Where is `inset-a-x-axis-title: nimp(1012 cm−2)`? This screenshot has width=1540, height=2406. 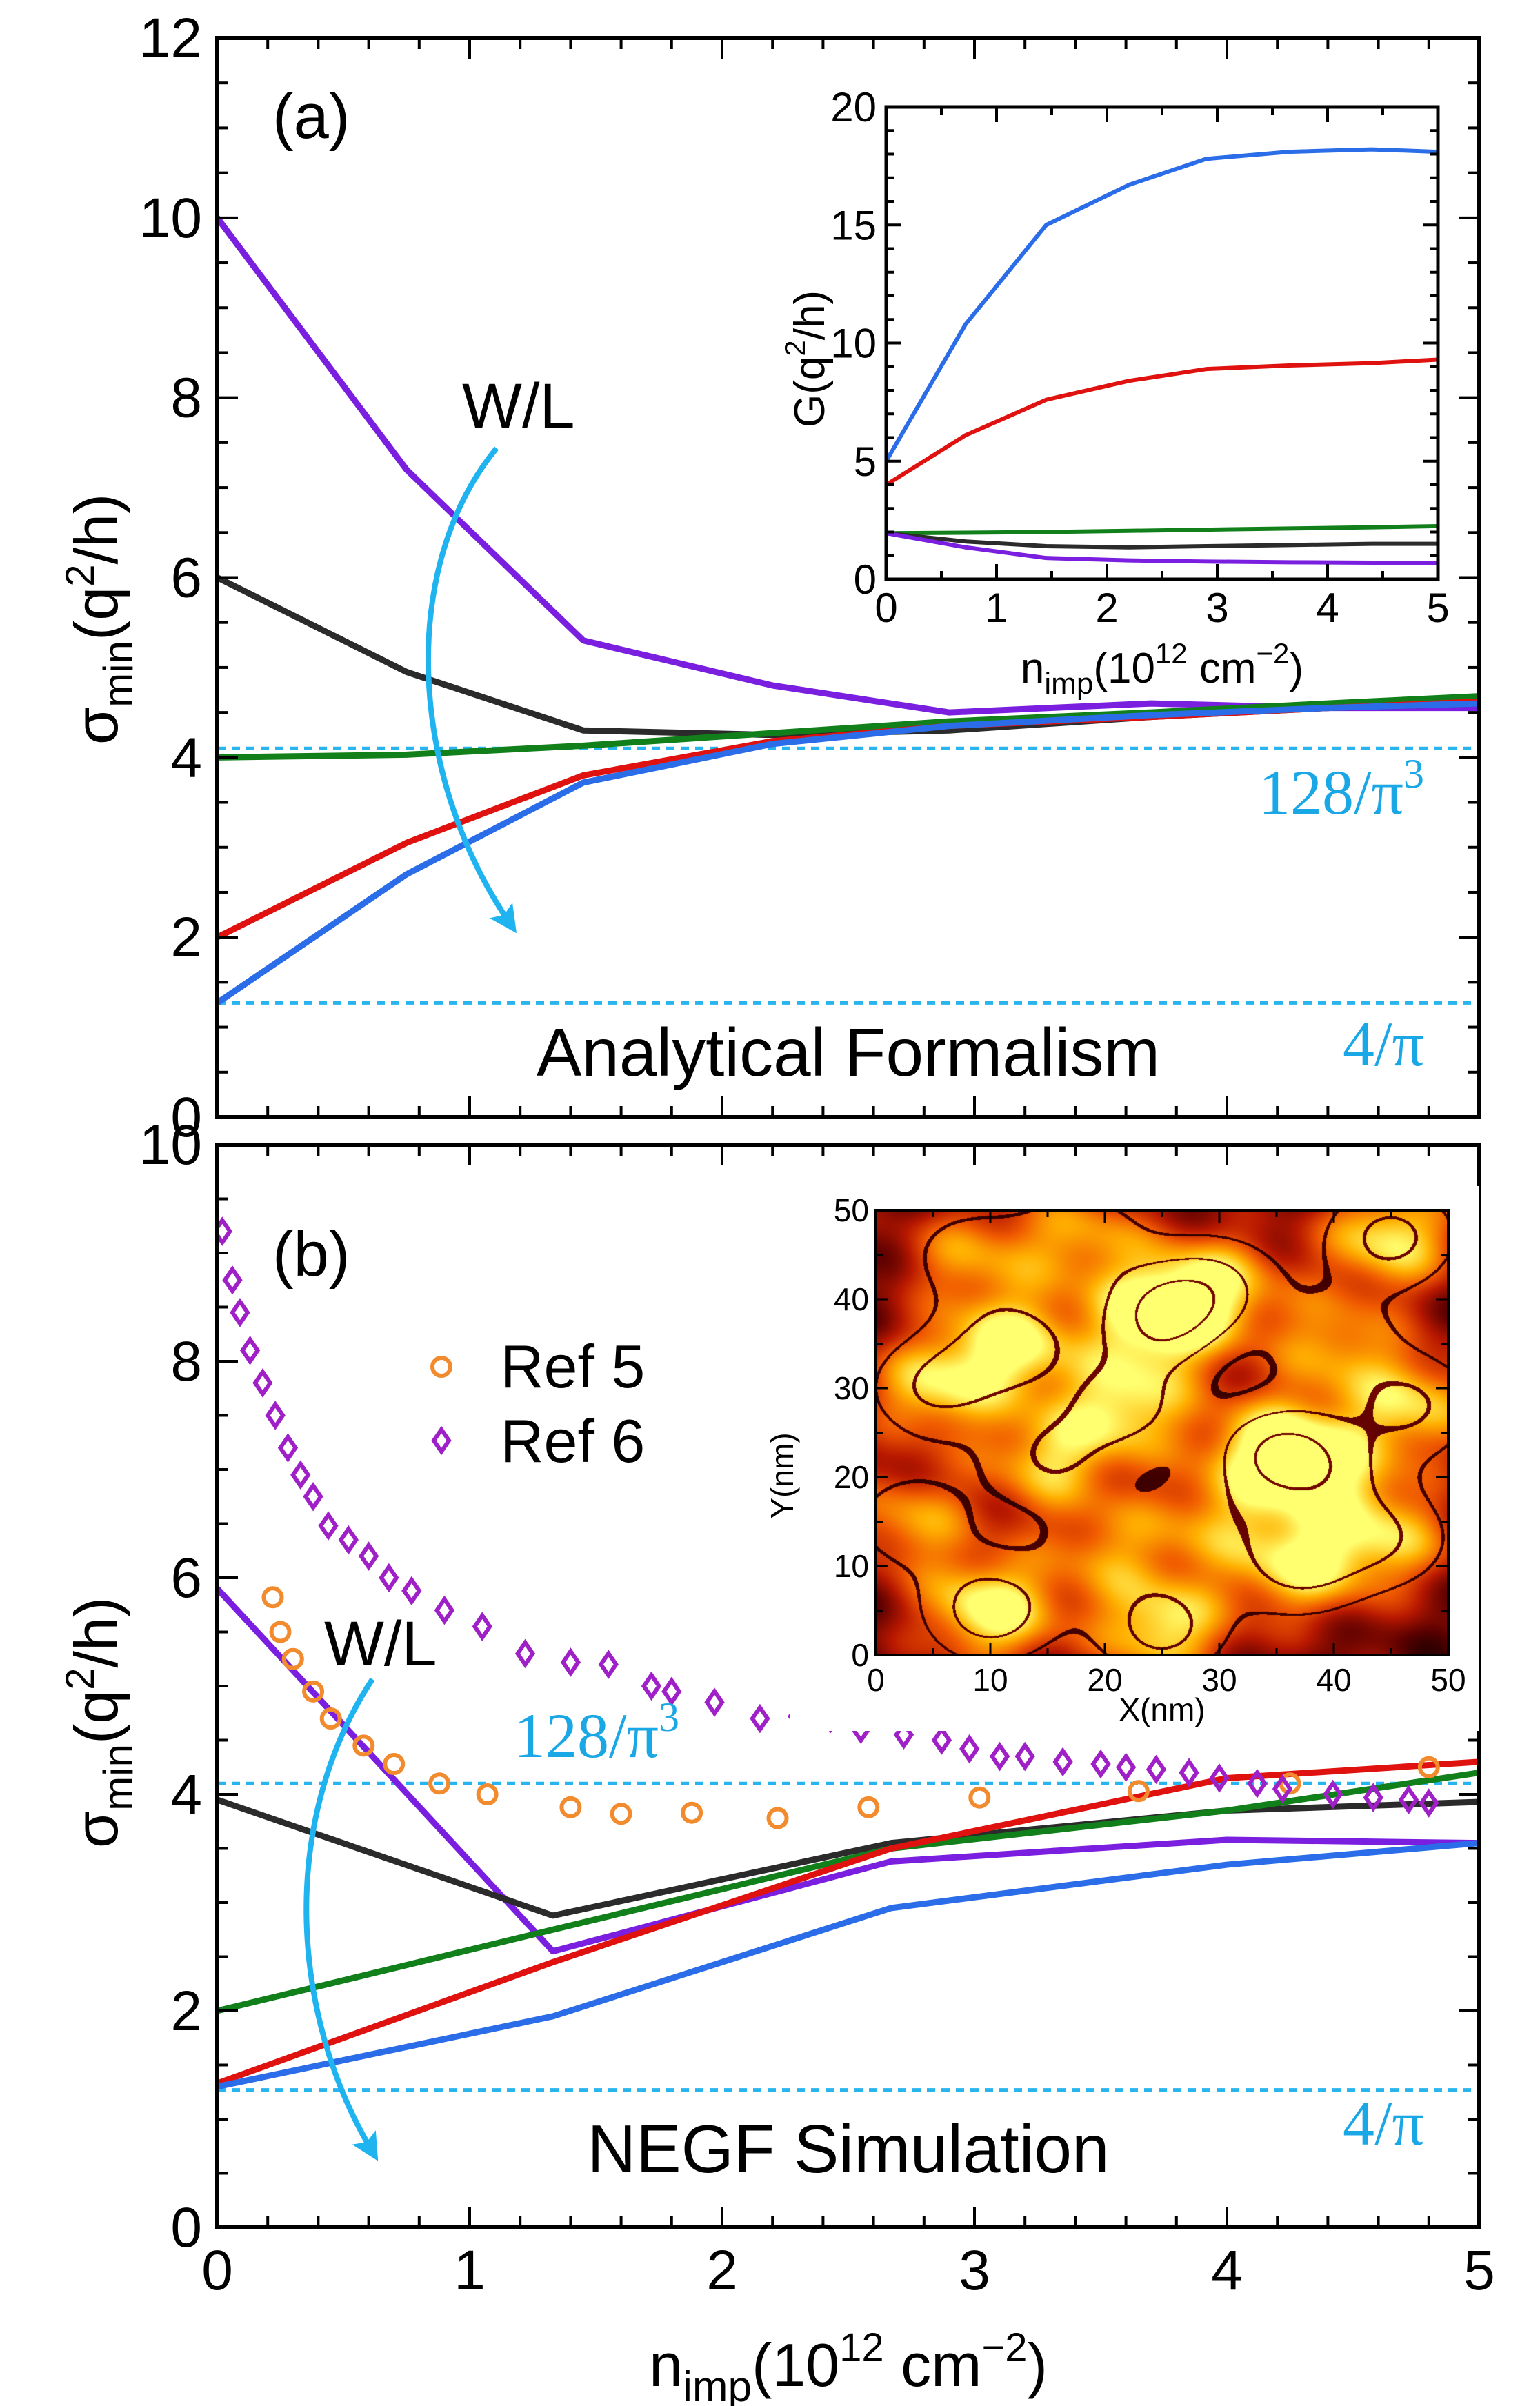 inset-a-x-axis-title: nimp(1012 cm−2) is located at coordinates (1162, 669).